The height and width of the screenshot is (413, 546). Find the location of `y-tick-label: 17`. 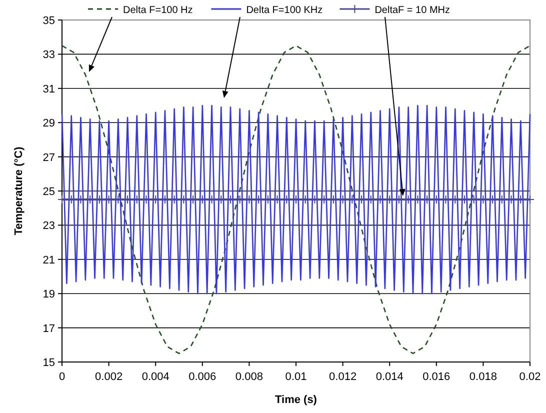

y-tick-label: 17 is located at coordinates (48, 328).